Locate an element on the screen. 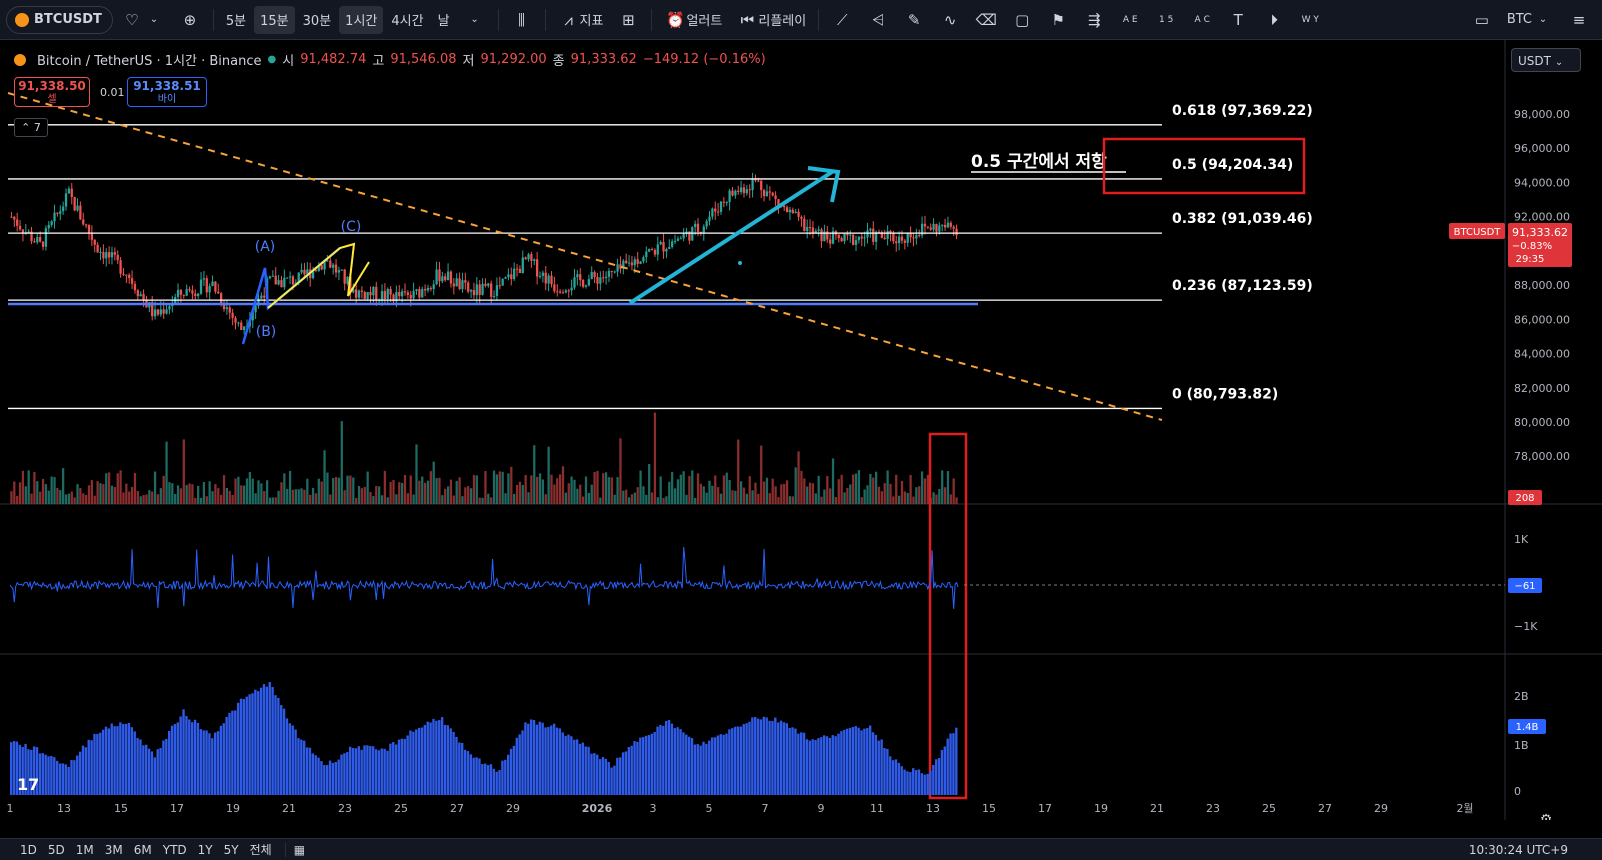 Image resolution: width=1602 pixels, height=860 pixels. menu-button: ≡ is located at coordinates (1579, 20).